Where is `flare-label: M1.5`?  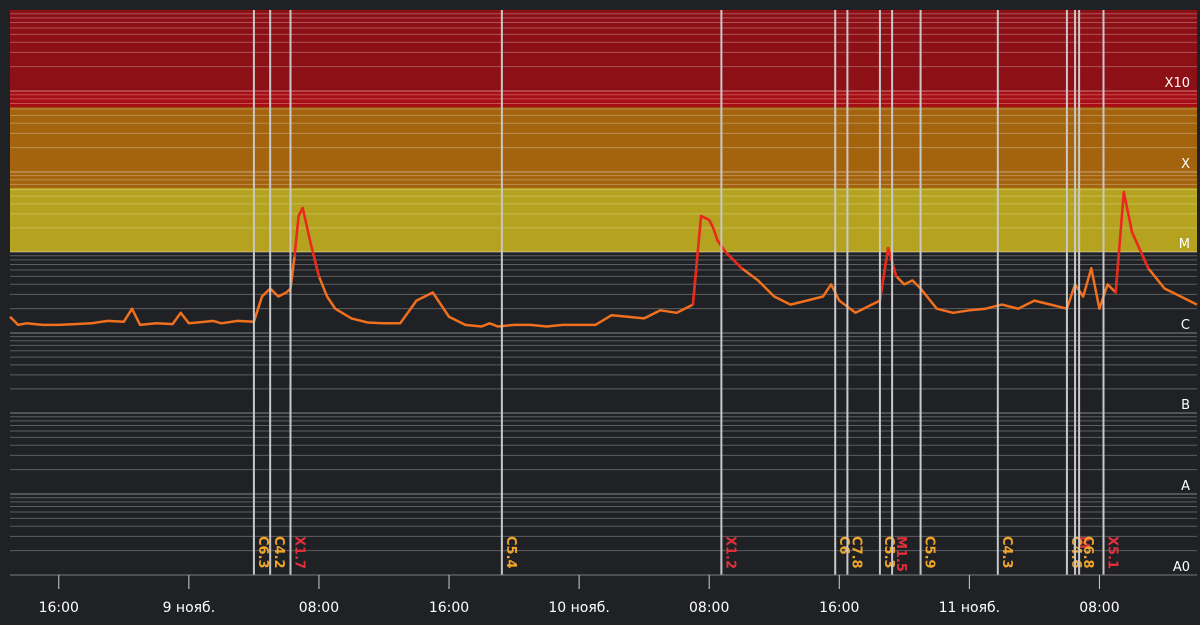 flare-label: M1.5 is located at coordinates (900, 554).